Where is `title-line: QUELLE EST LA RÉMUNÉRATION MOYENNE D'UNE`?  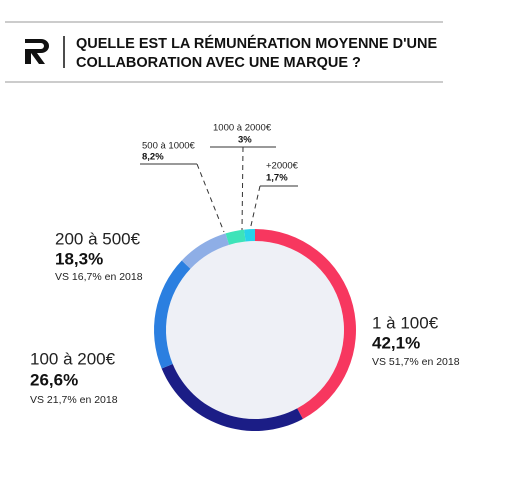 title-line: QUELLE EST LA RÉMUNÉRATION MOYENNE D'UNE is located at coordinates (256, 43).